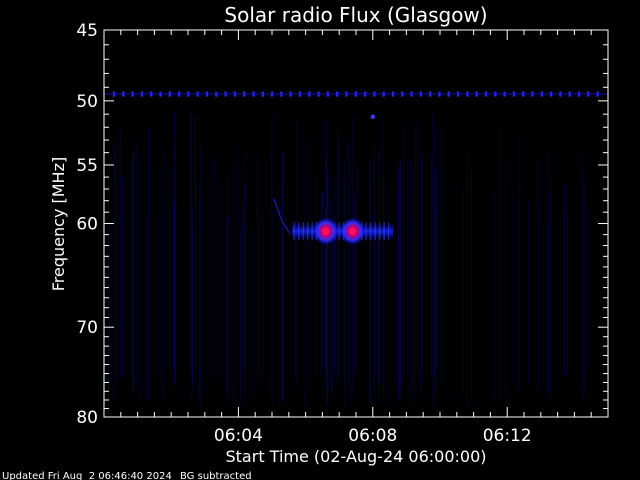  What do you see at coordinates (216, 475) in the screenshot?
I see `footer-bg-note: BG subtracted` at bounding box center [216, 475].